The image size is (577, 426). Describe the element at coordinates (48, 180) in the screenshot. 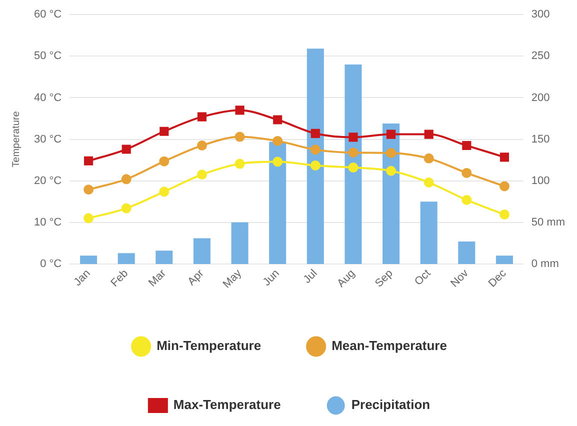

I see `y-tick-label: 20 °C` at that location.